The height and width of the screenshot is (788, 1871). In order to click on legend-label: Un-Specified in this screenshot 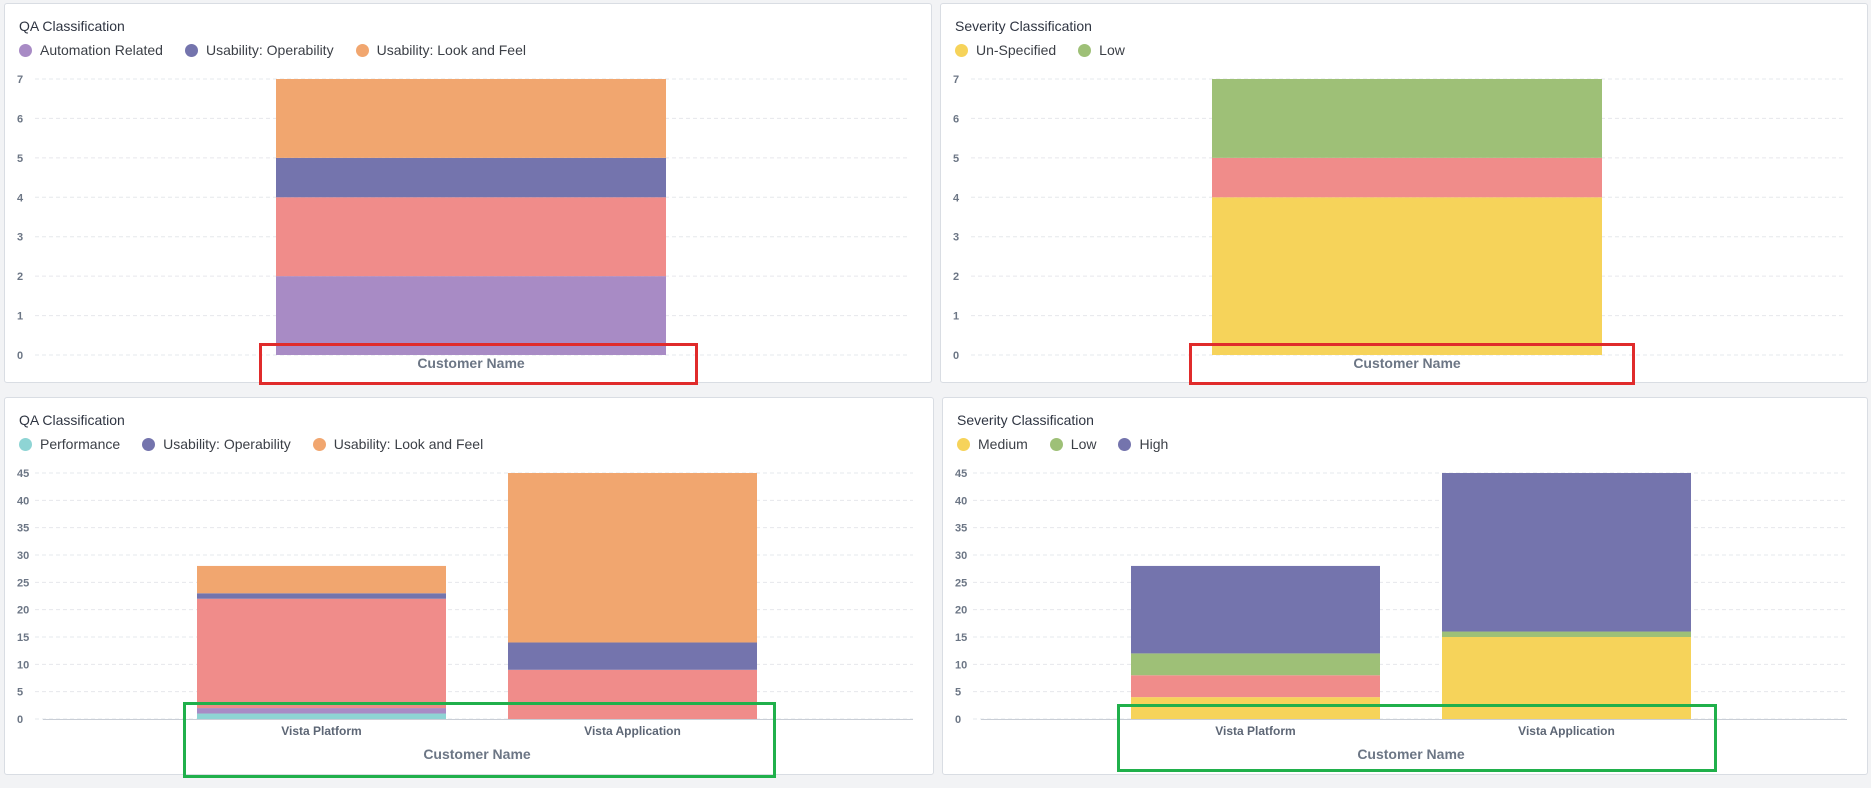, I will do `click(1016, 50)`.